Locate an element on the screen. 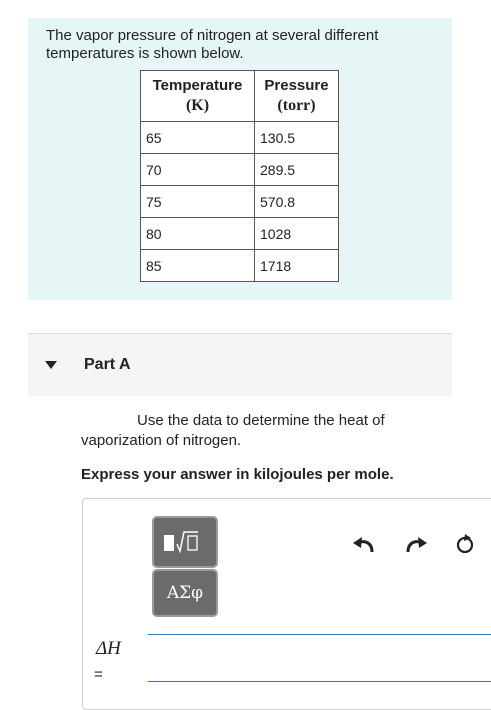 The width and height of the screenshot is (491, 710). header-row: Temperature (K) Pressure (torr) is located at coordinates (239, 96).